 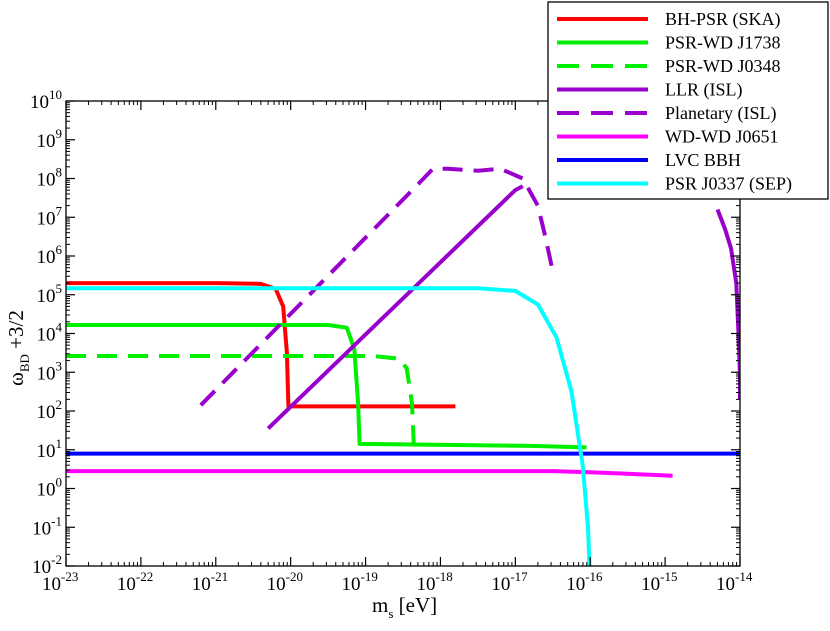 What do you see at coordinates (723, 66) in the screenshot?
I see `legend-label: PSR-WD J0348` at bounding box center [723, 66].